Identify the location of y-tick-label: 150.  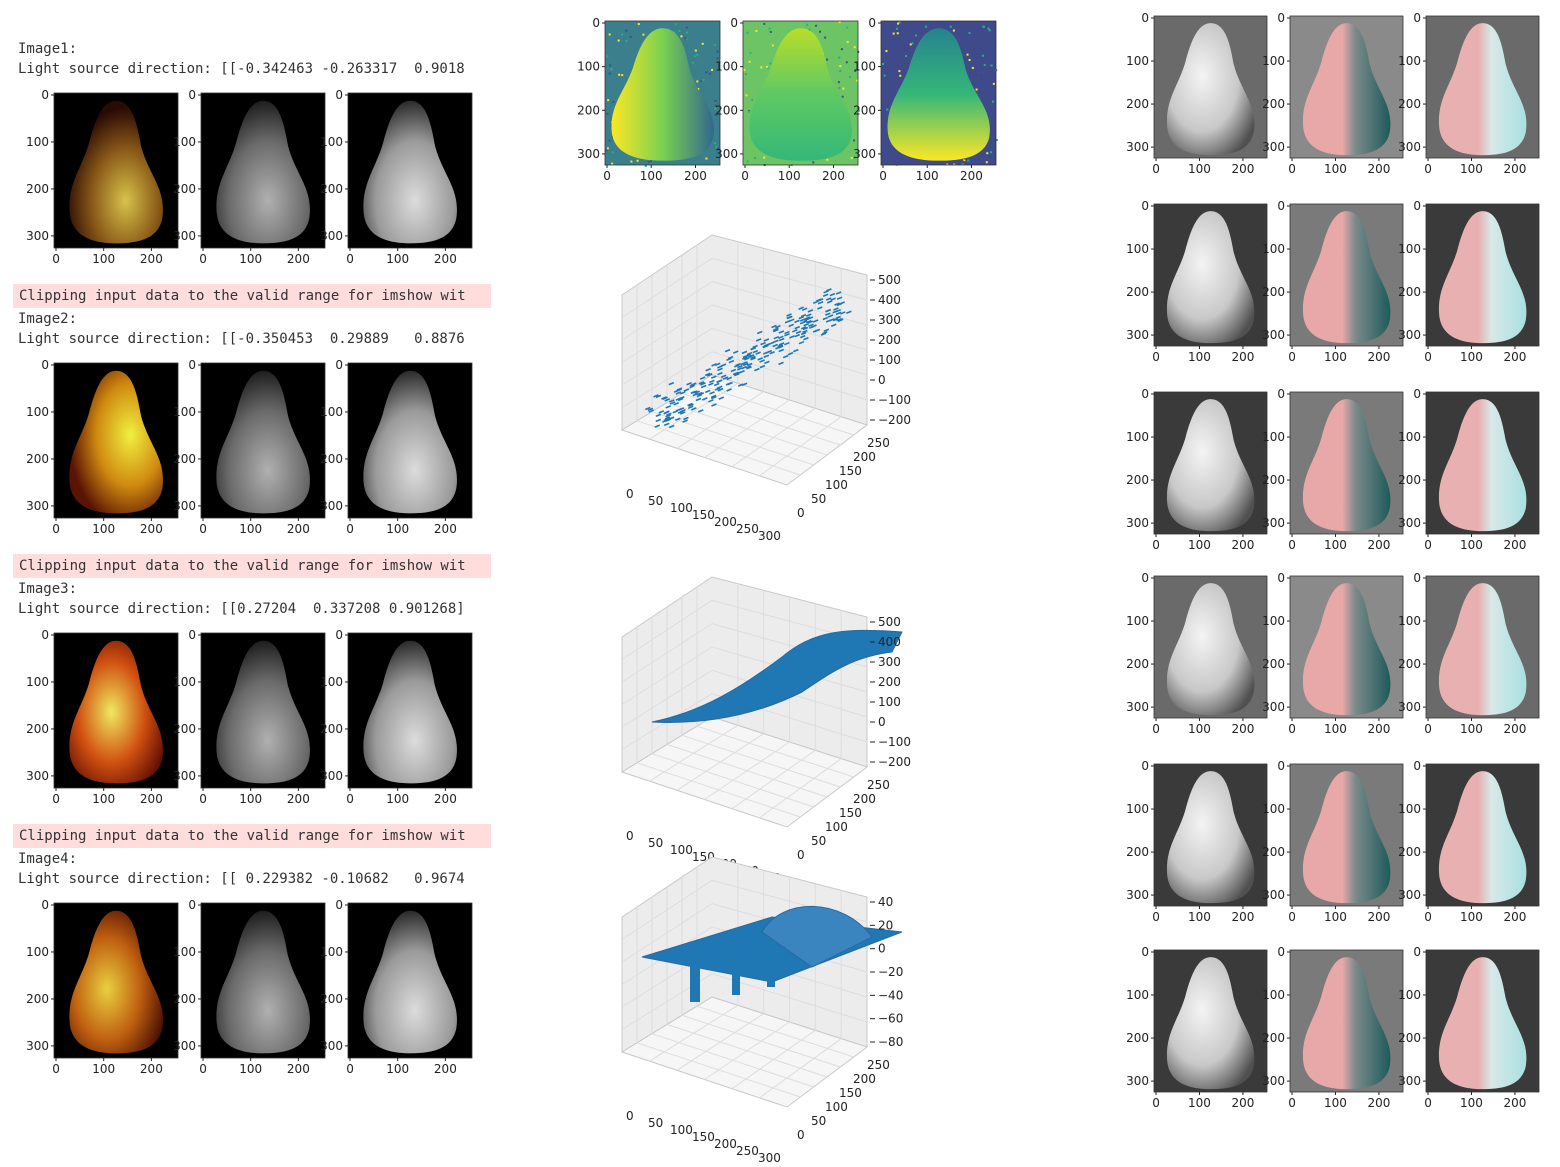
(850, 1093).